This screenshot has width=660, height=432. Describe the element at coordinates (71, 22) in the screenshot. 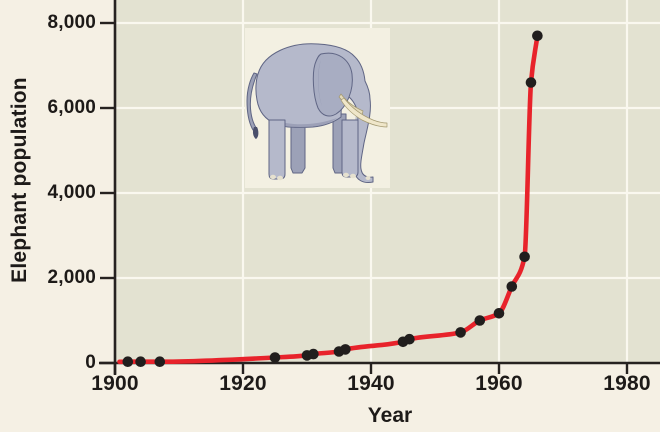

I see `y-tick-label: 8,000` at that location.